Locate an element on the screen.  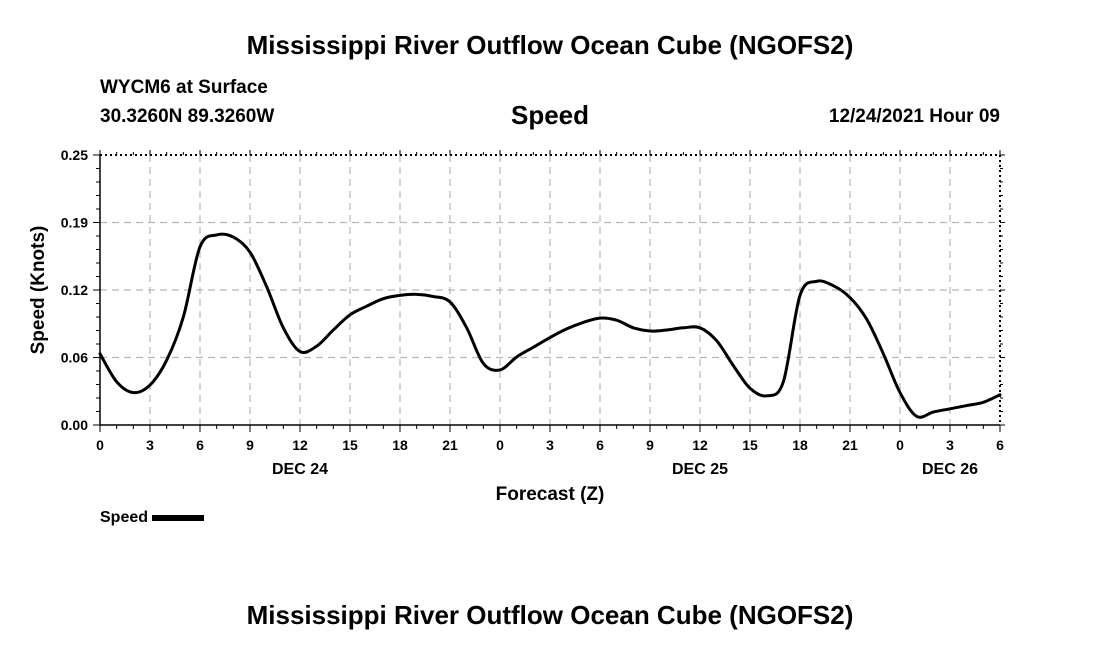
legend-label-speed: Speed is located at coordinates (124, 517).